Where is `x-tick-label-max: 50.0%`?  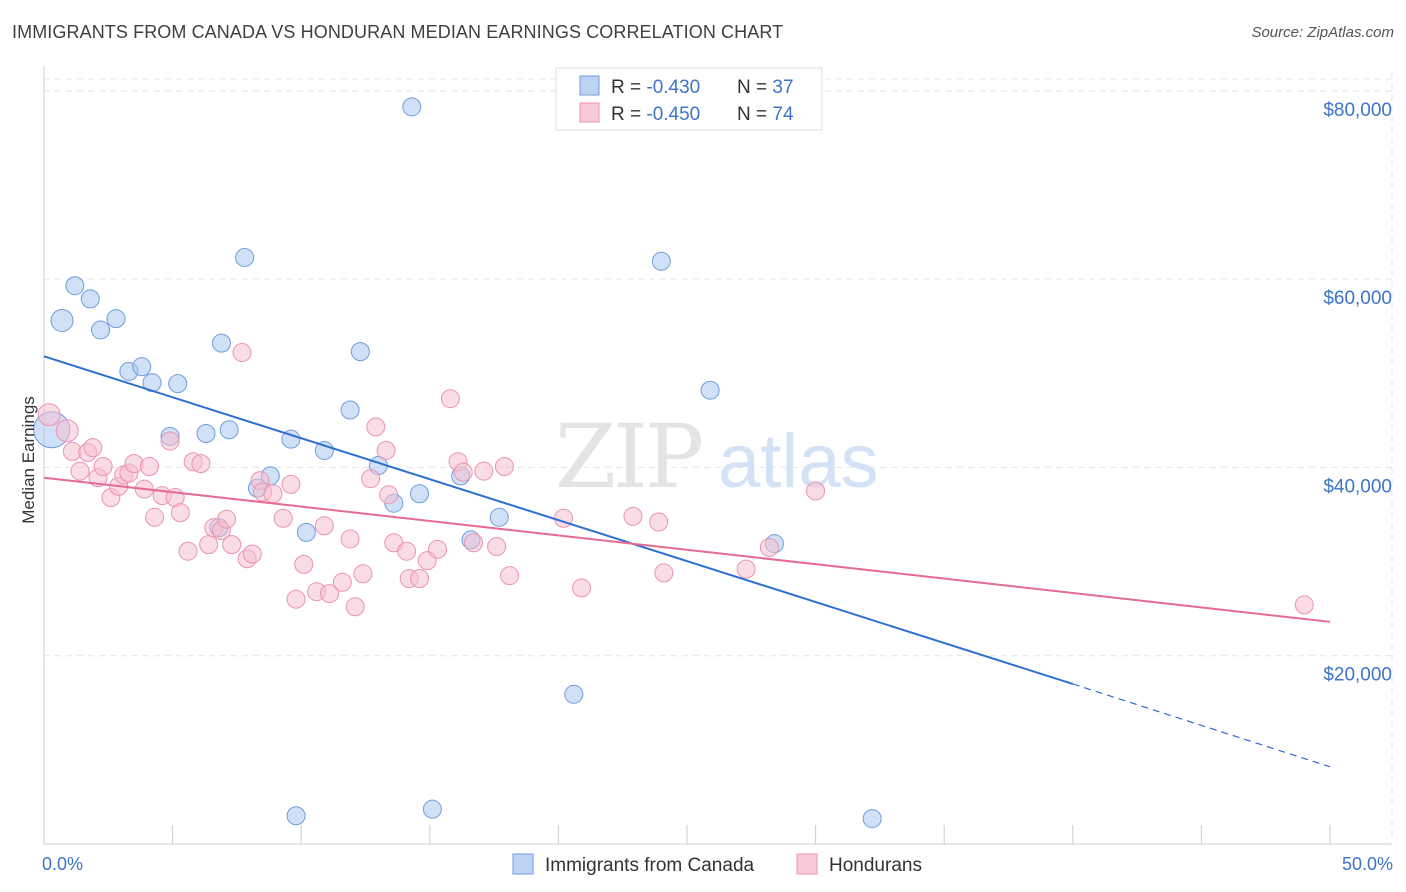
x-tick-label-max: 50.0% is located at coordinates (1367, 864).